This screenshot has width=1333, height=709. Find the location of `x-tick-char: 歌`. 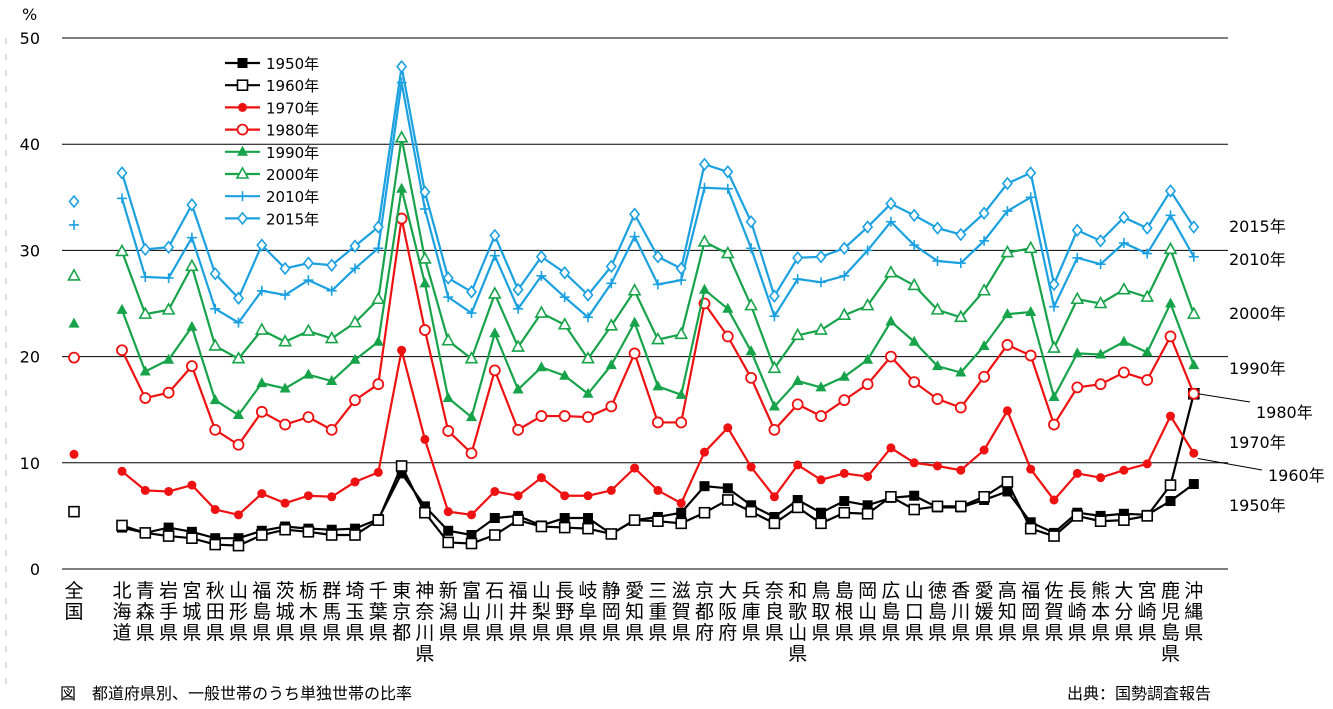

x-tick-char: 歌 is located at coordinates (797, 612).